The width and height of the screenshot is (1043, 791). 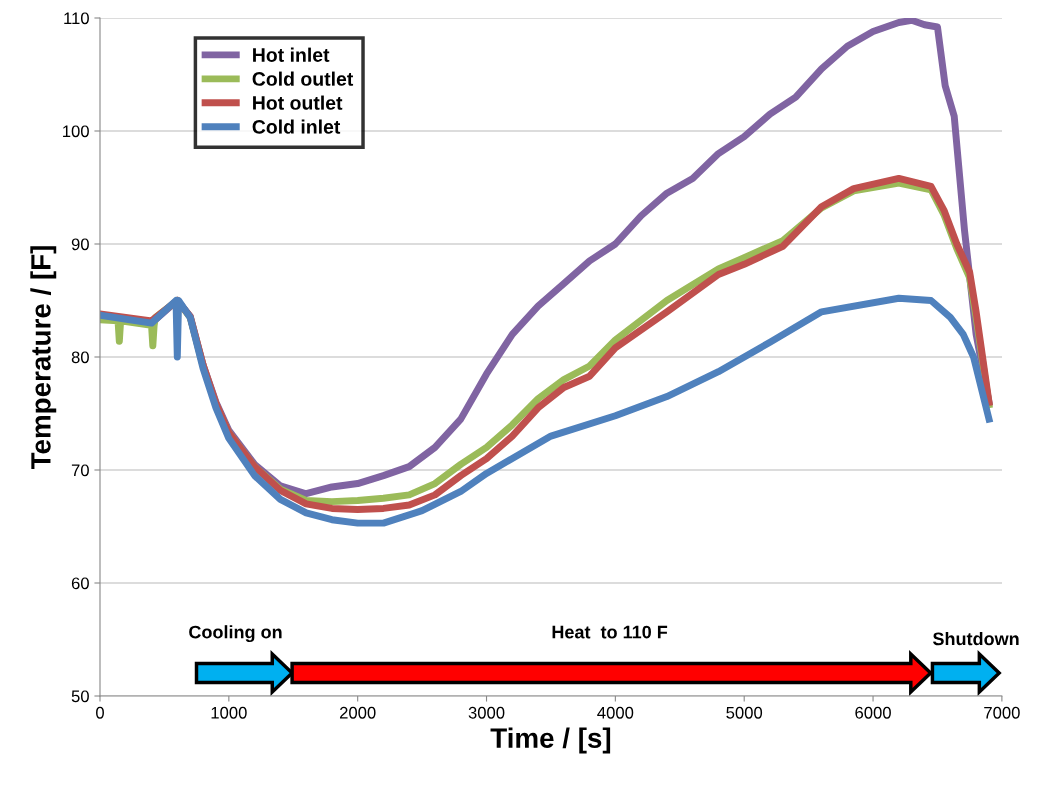 I want to click on y-tick-label: 70, so click(x=80, y=470).